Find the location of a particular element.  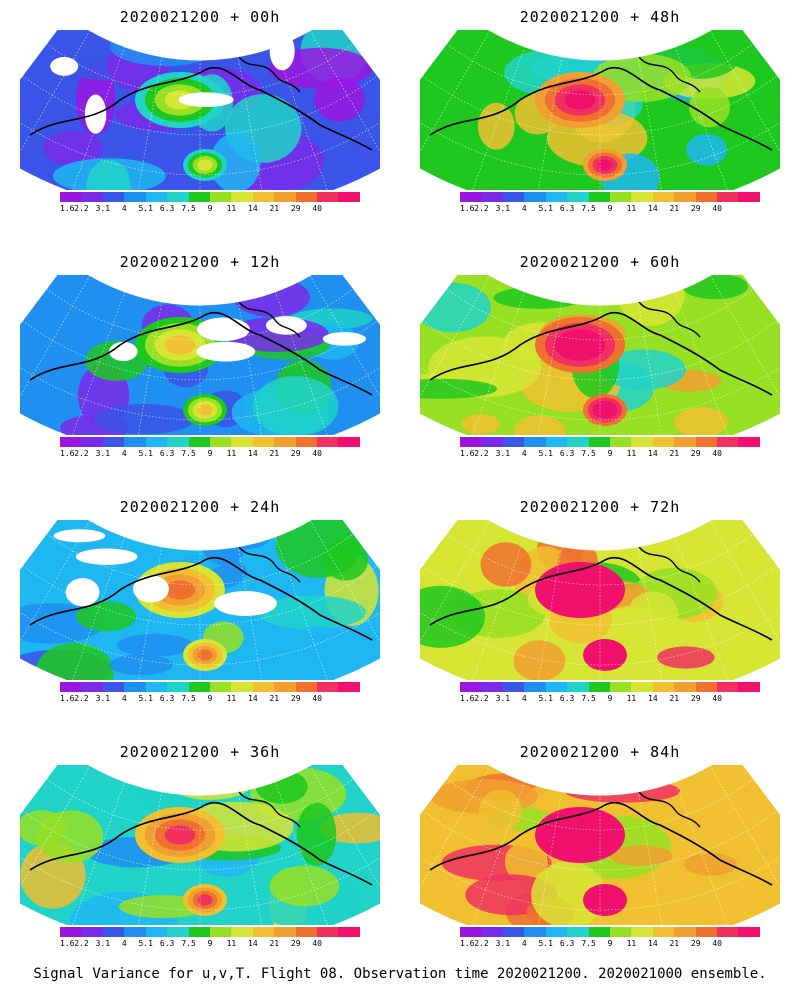

variance-maximum is located at coordinates (180, 590).